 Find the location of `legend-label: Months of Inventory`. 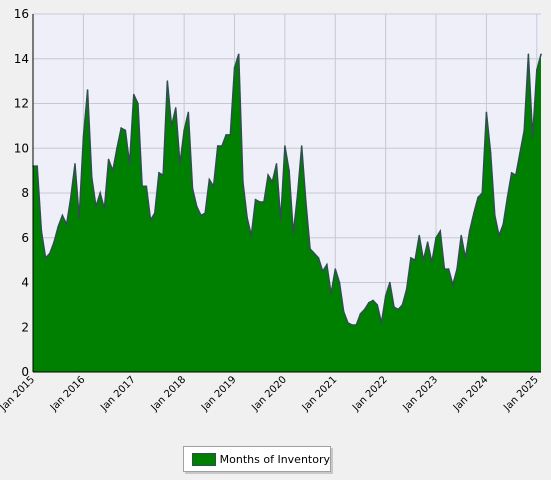

legend-label: Months of Inventory is located at coordinates (274, 459).